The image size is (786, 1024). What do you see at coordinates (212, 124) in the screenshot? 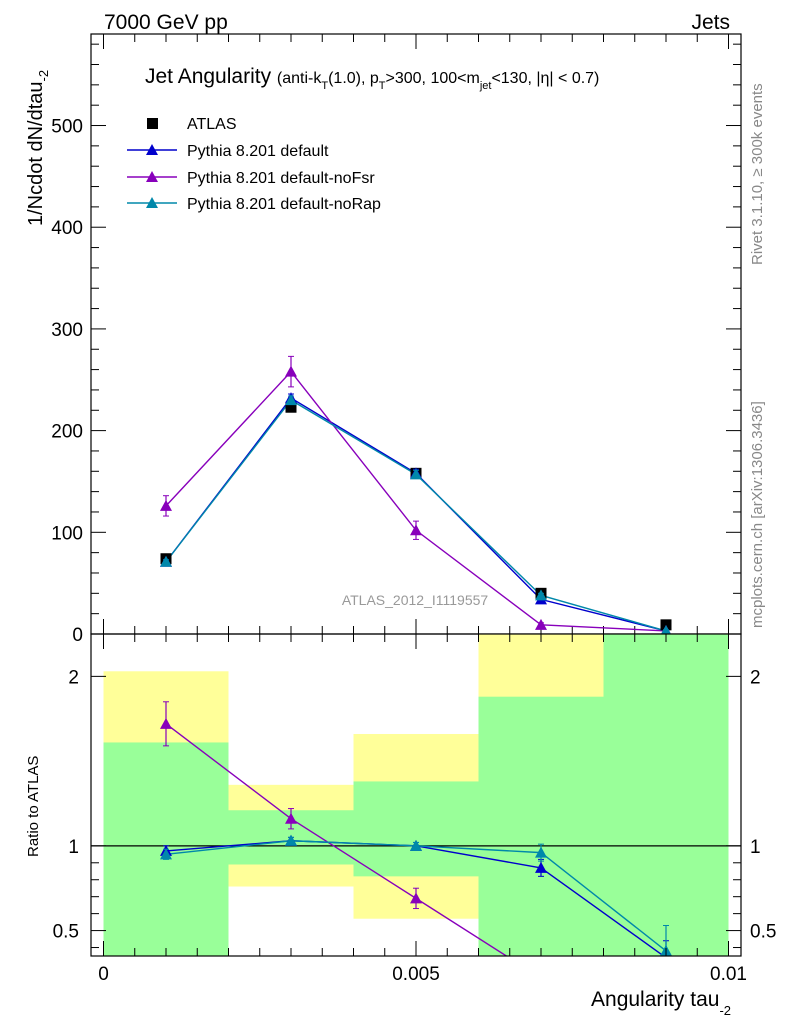
I see `legend-label-atlas: ATLAS` at bounding box center [212, 124].